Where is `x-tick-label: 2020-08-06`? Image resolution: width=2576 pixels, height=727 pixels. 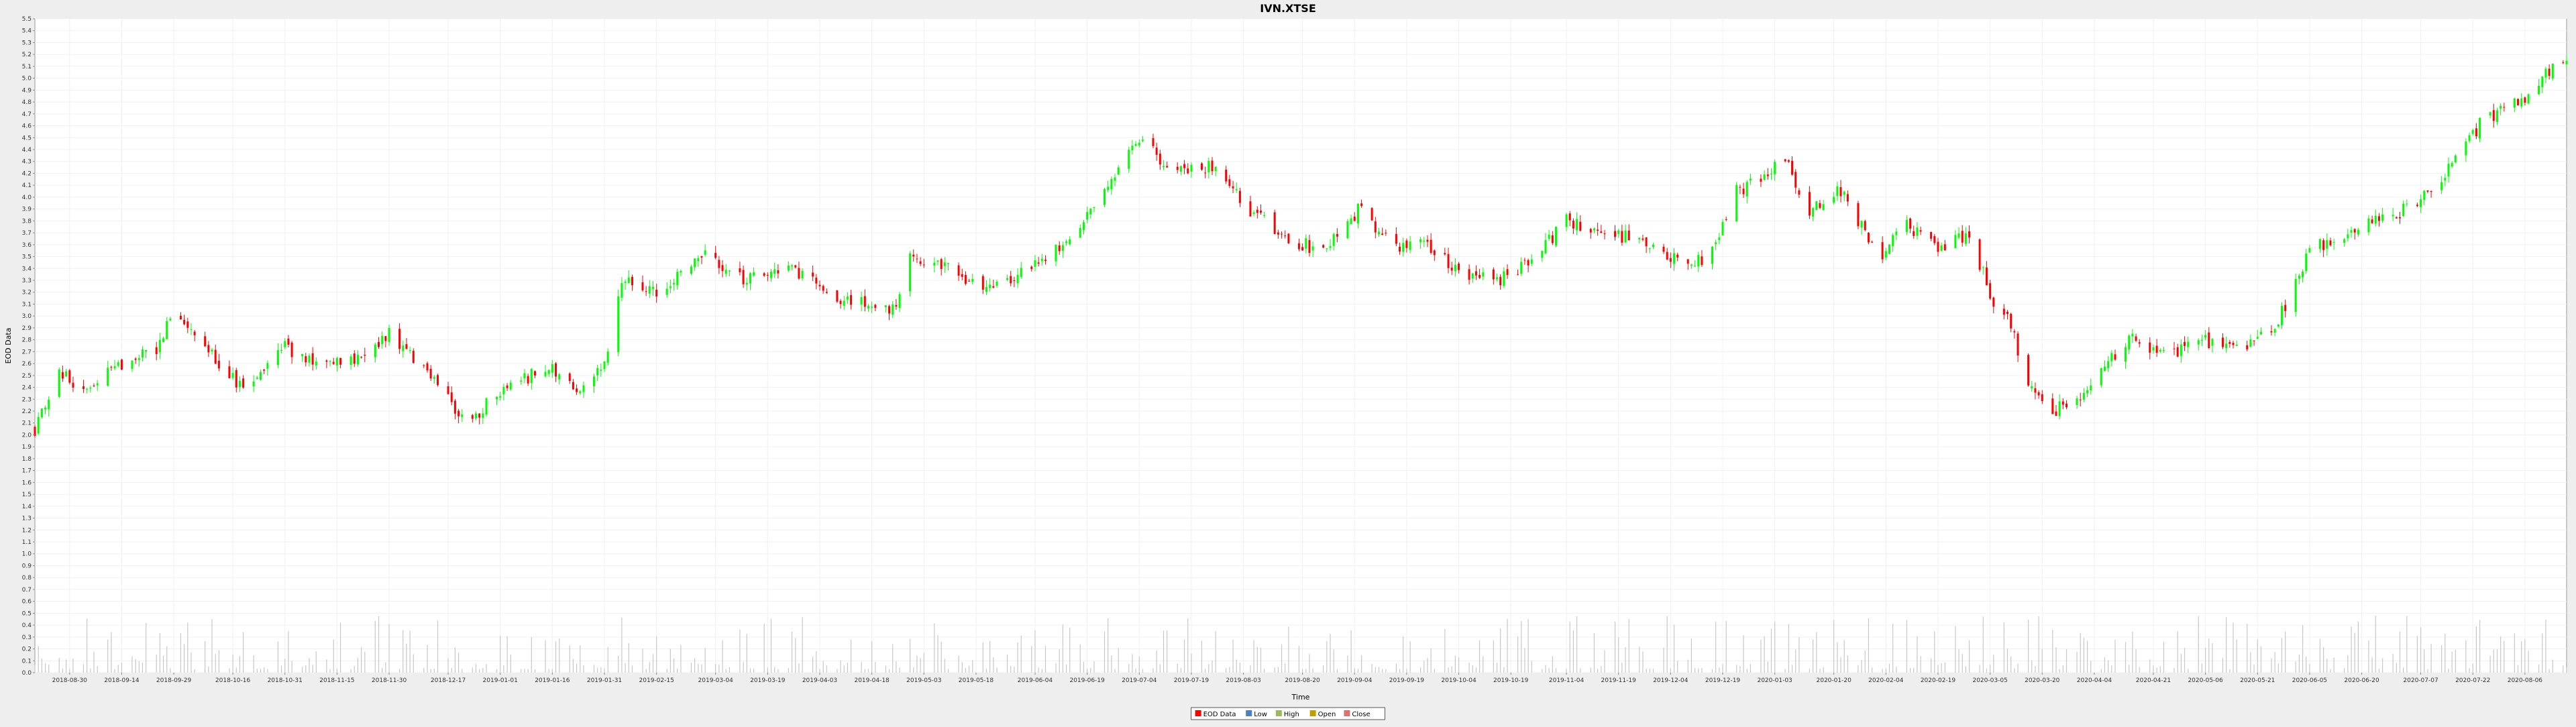
x-tick-label: 2020-08-06 is located at coordinates (2525, 680).